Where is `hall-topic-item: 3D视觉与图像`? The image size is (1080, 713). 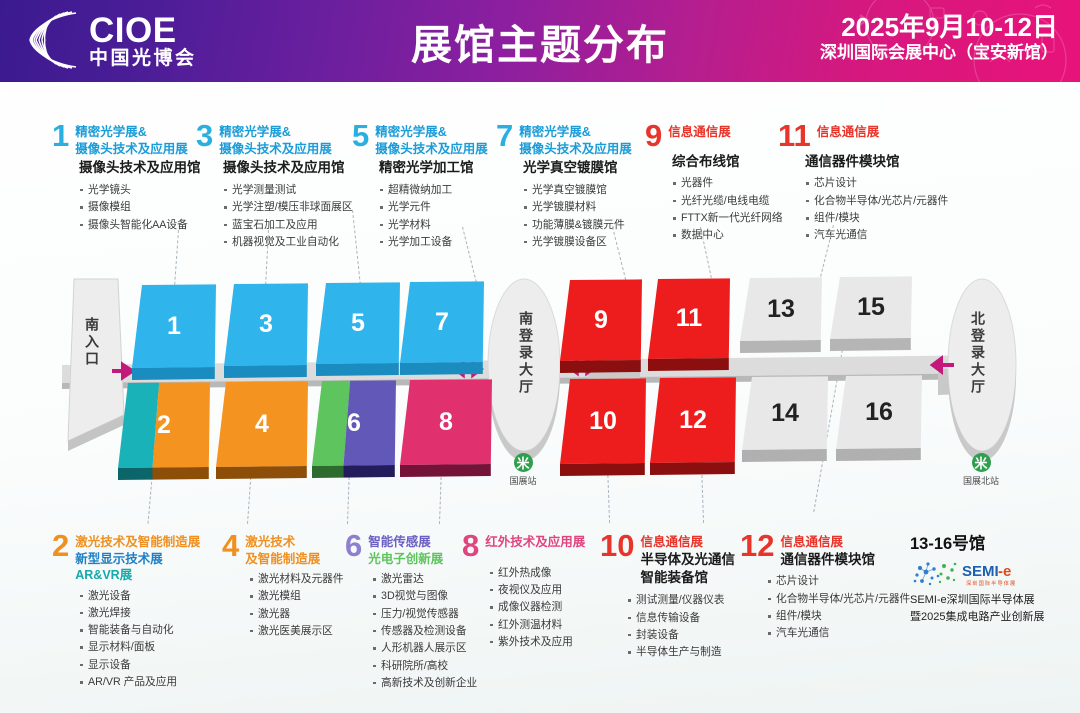
hall-topic-item: 3D视觉与图像 is located at coordinates (424, 596).